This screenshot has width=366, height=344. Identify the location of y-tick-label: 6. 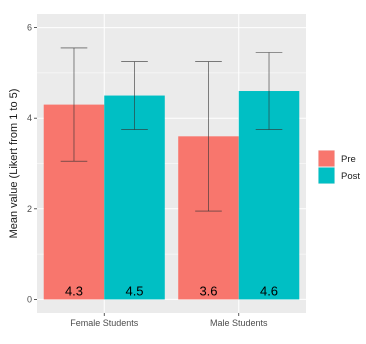
(29, 28).